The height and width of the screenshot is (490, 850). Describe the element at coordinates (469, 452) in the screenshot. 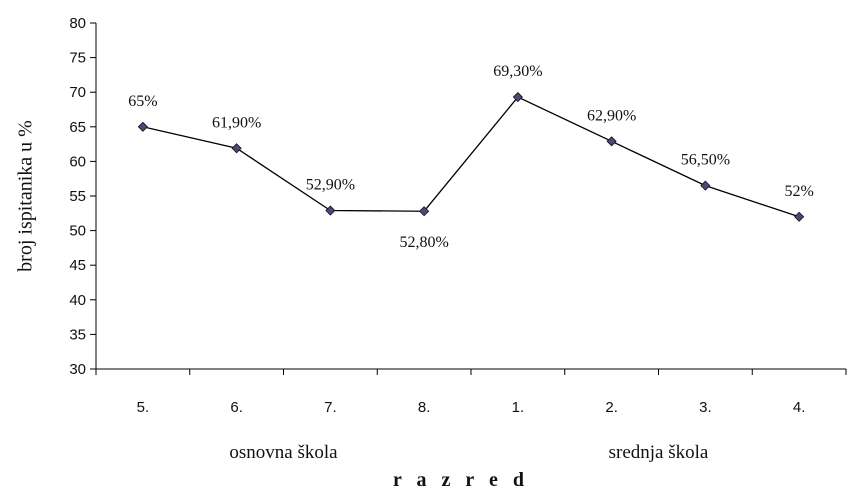

I see `category-groups: osnovna škola srednja škola` at that location.